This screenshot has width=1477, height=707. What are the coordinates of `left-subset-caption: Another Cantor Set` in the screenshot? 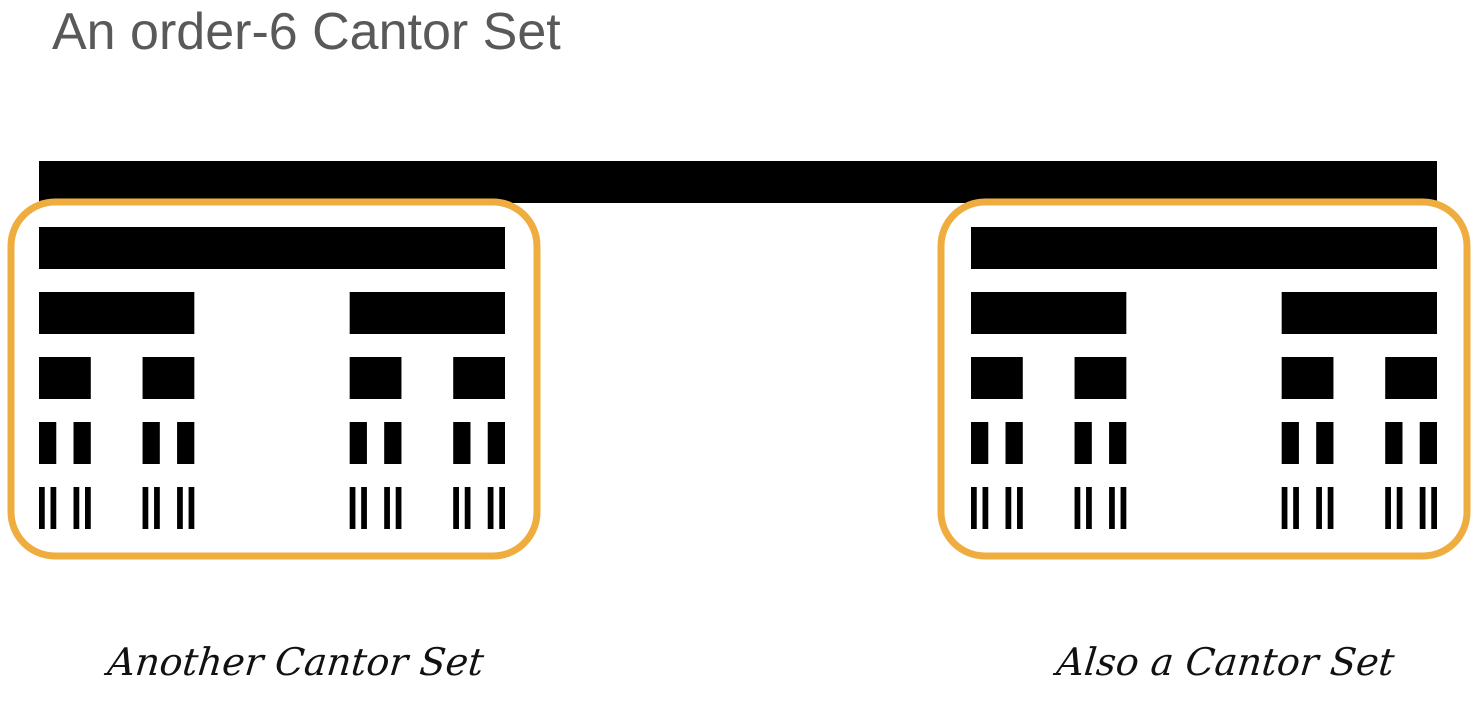 It's located at (295, 662).